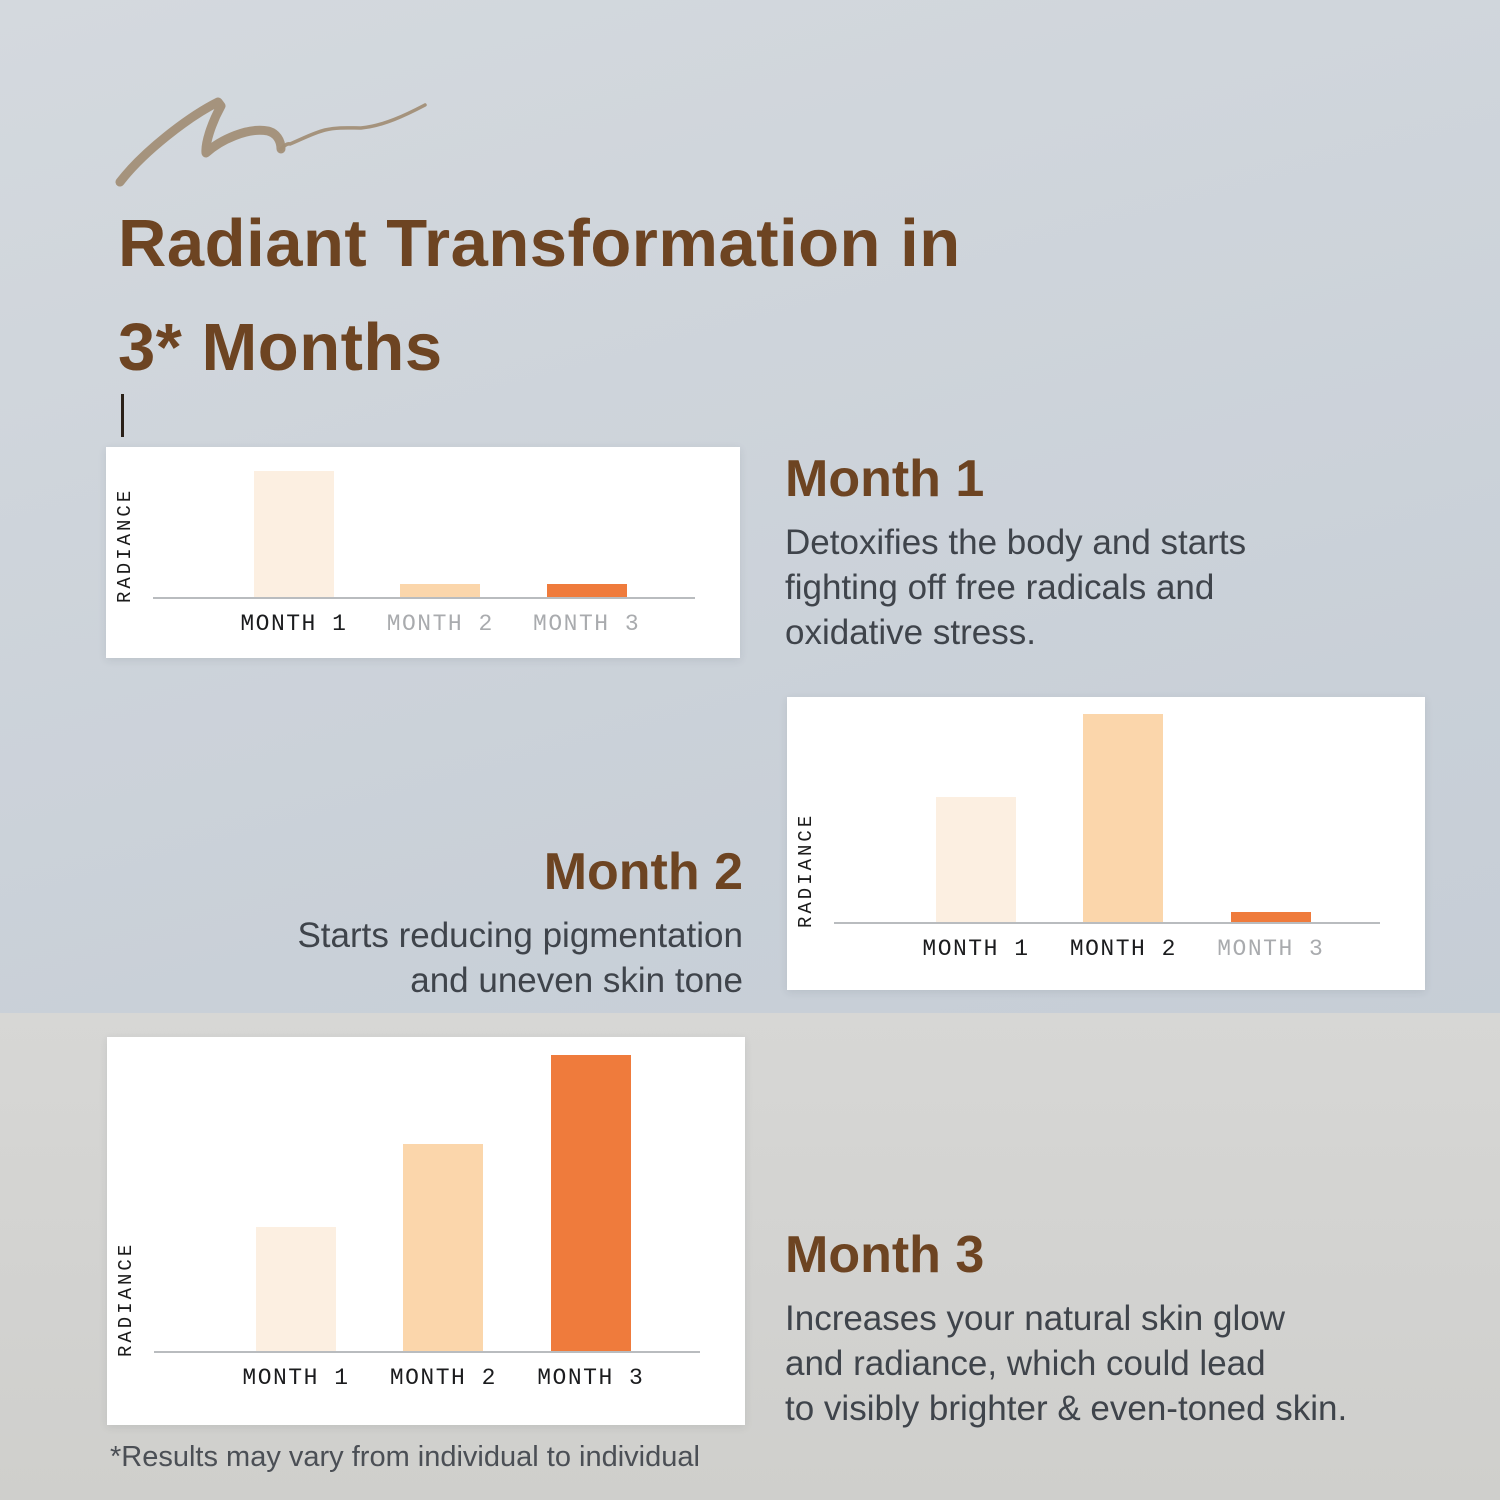 The width and height of the screenshot is (1500, 1500). Describe the element at coordinates (885, 479) in the screenshot. I see `month-1-heading: Month 1` at that location.